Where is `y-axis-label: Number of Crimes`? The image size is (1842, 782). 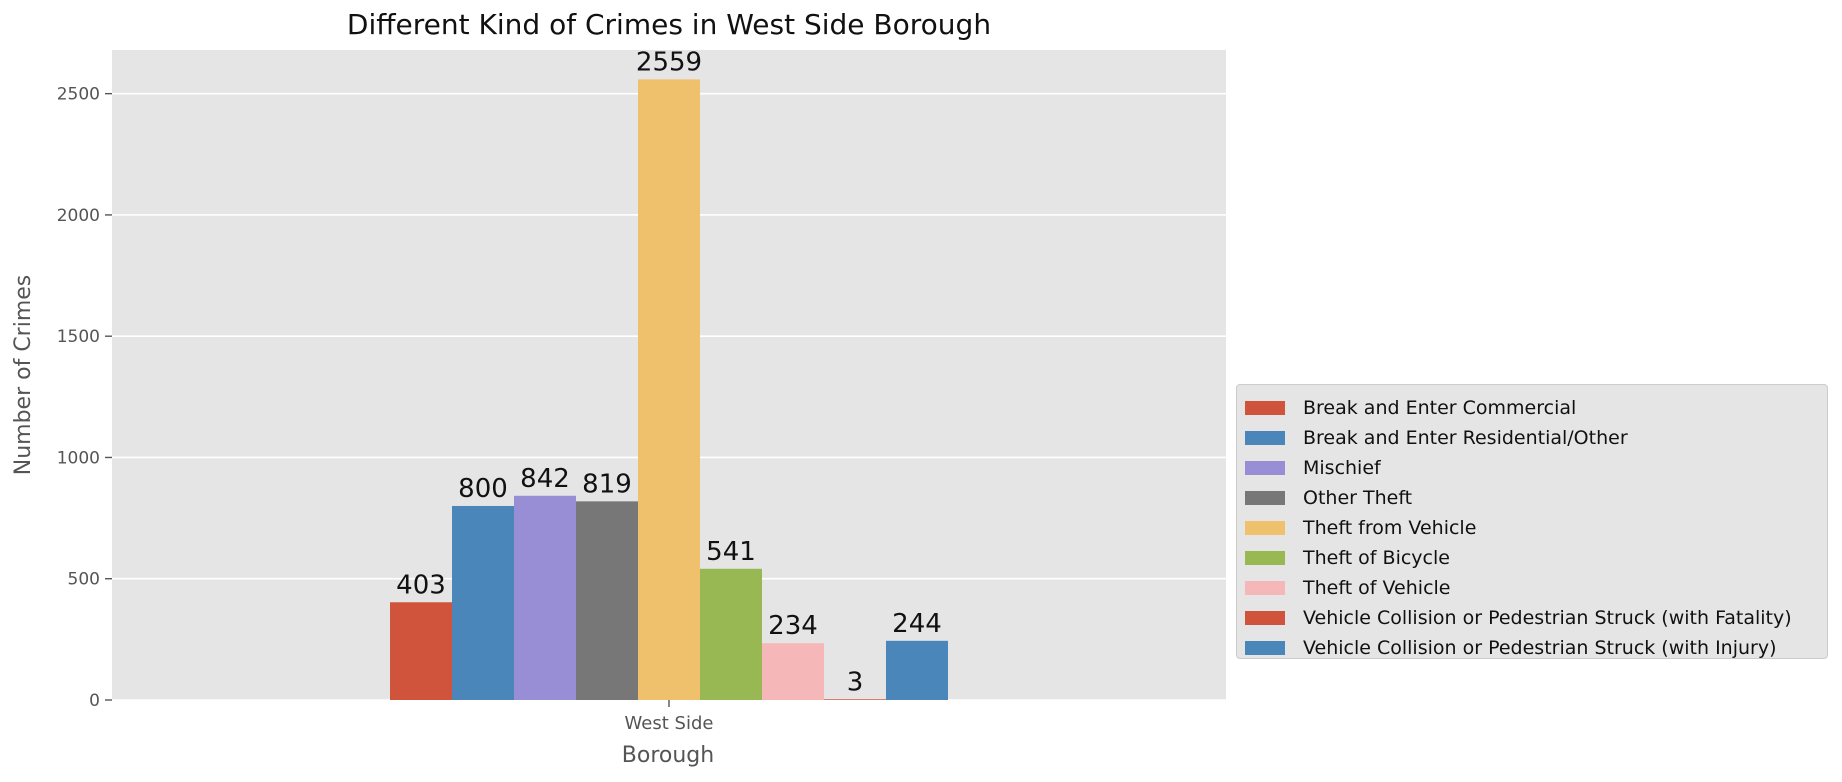 y-axis-label: Number of Crimes is located at coordinates (23, 375).